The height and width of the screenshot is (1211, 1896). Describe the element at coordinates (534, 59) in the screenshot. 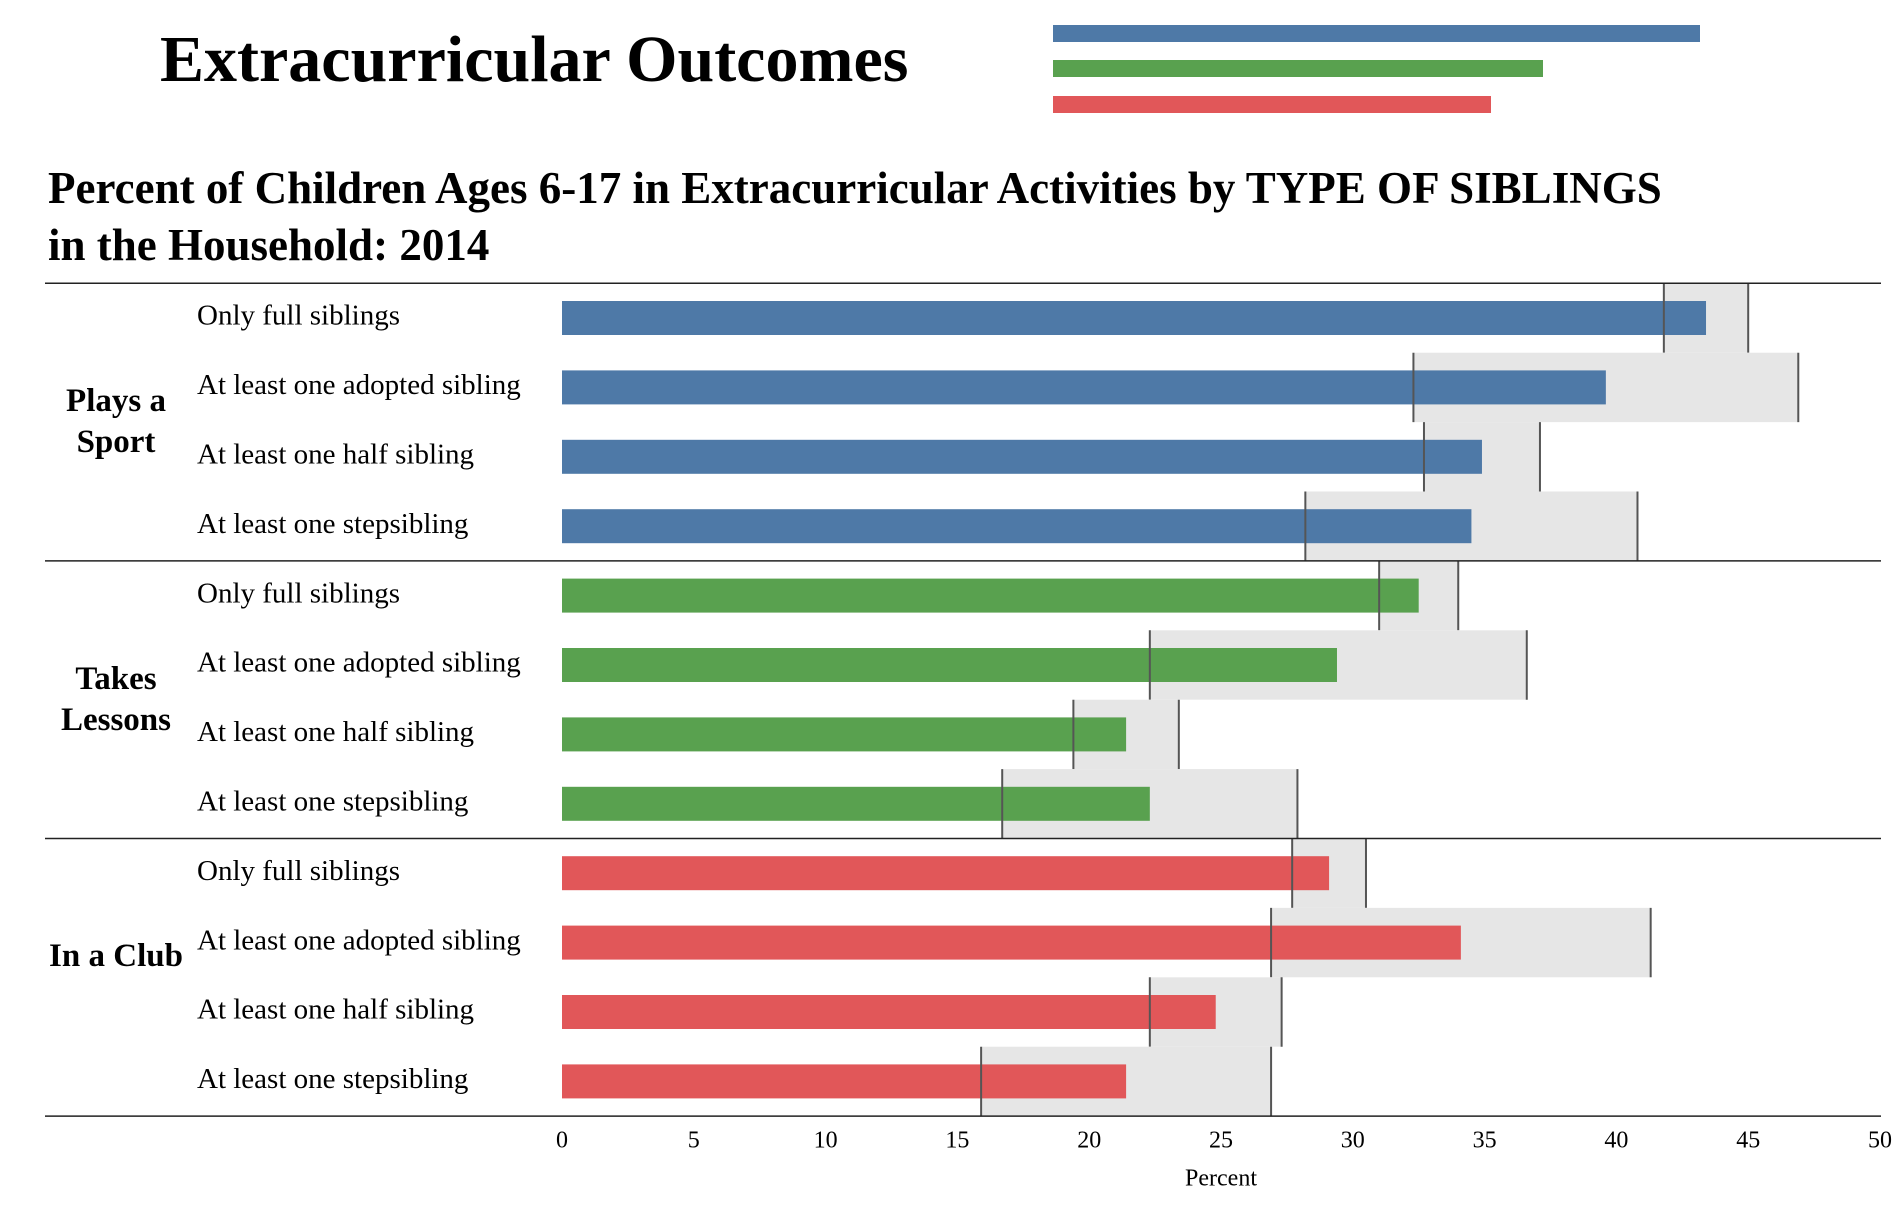

I see `header-title: Extracurricular Outcomes` at that location.